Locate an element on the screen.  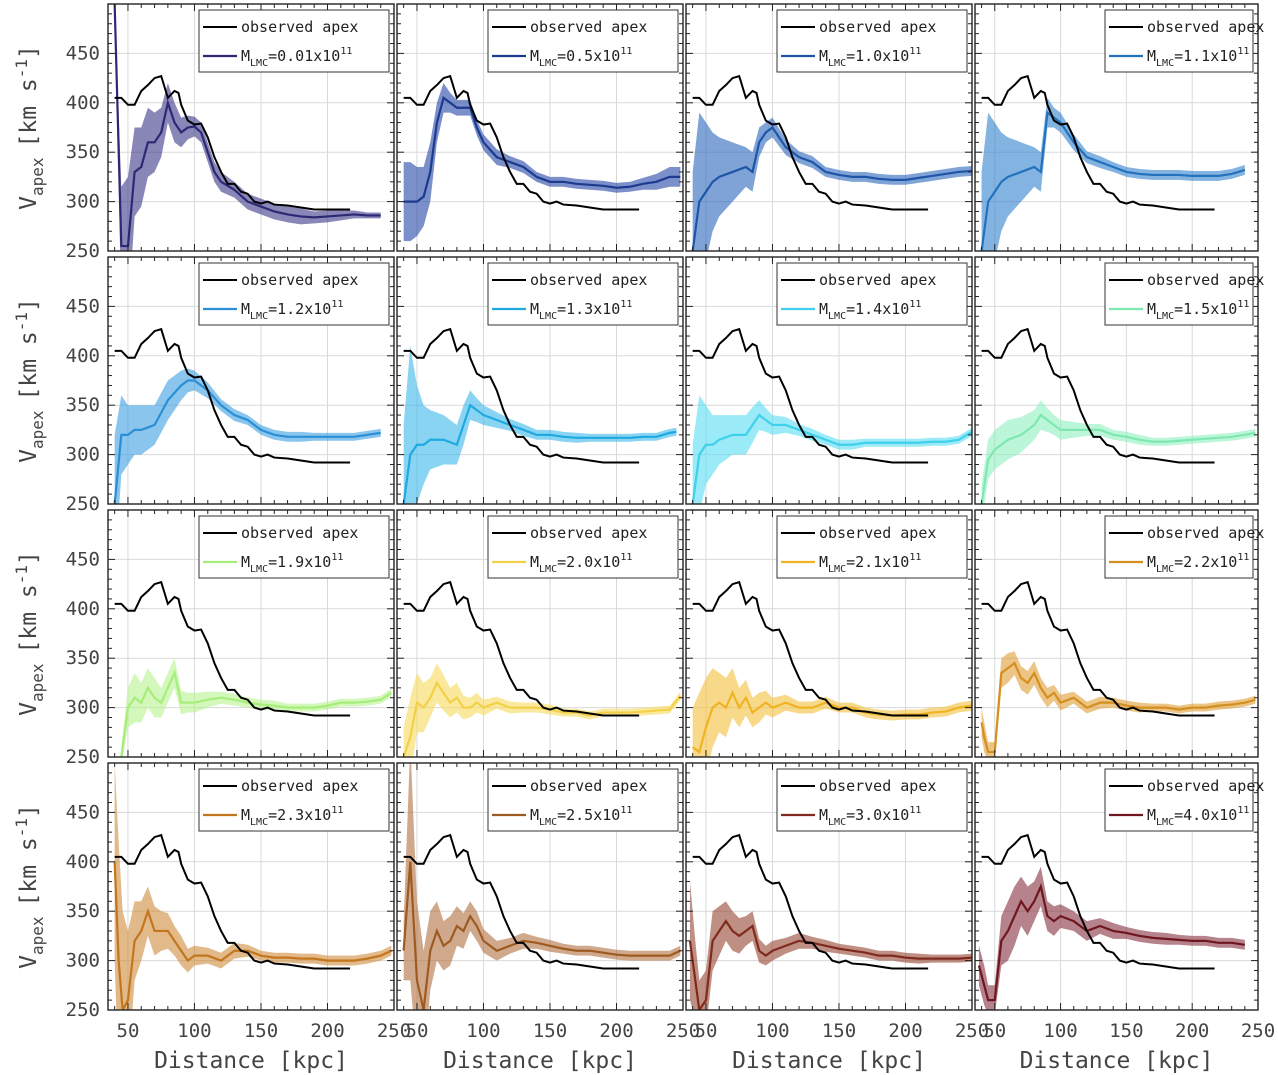
panel-5: observed apex MLMC=1.3x1011 is located at coordinates (540, 380).